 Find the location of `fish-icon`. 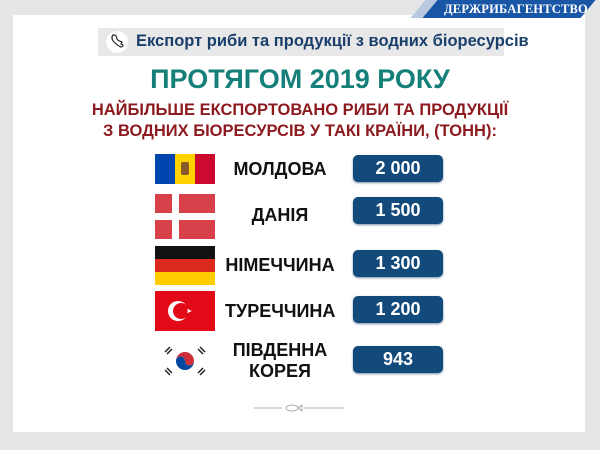

fish-icon is located at coordinates (117, 42).